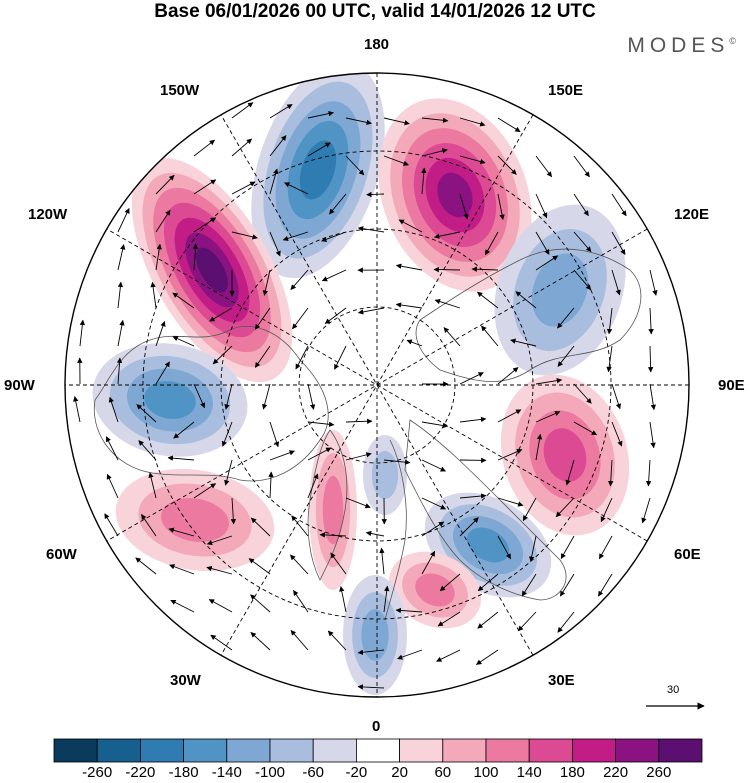  What do you see at coordinates (732, 41) in the screenshot?
I see `brand-mark: ©` at bounding box center [732, 41].